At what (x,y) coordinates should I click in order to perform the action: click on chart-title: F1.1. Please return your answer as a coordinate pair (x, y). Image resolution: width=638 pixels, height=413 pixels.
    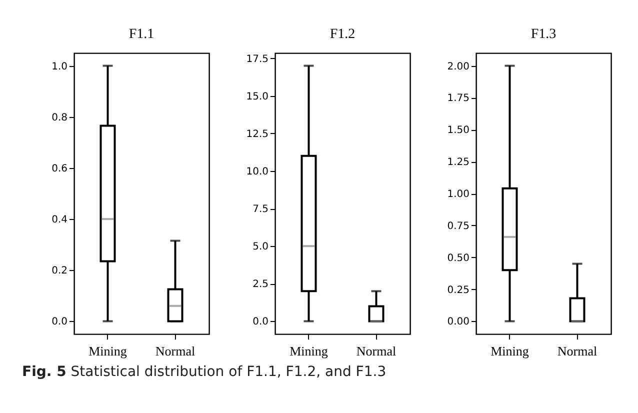
    Looking at the image, I should click on (141, 34).